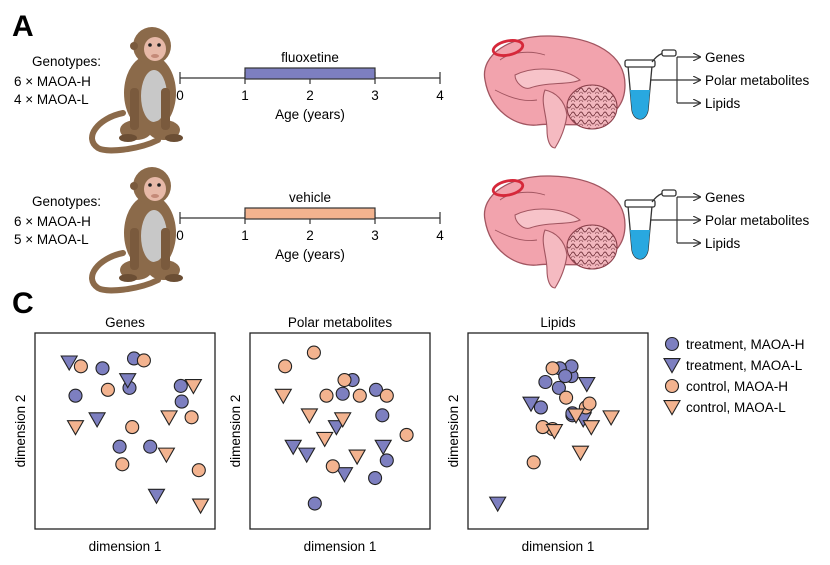  I want to click on legend-label: control, MAOA-L, so click(736, 407).